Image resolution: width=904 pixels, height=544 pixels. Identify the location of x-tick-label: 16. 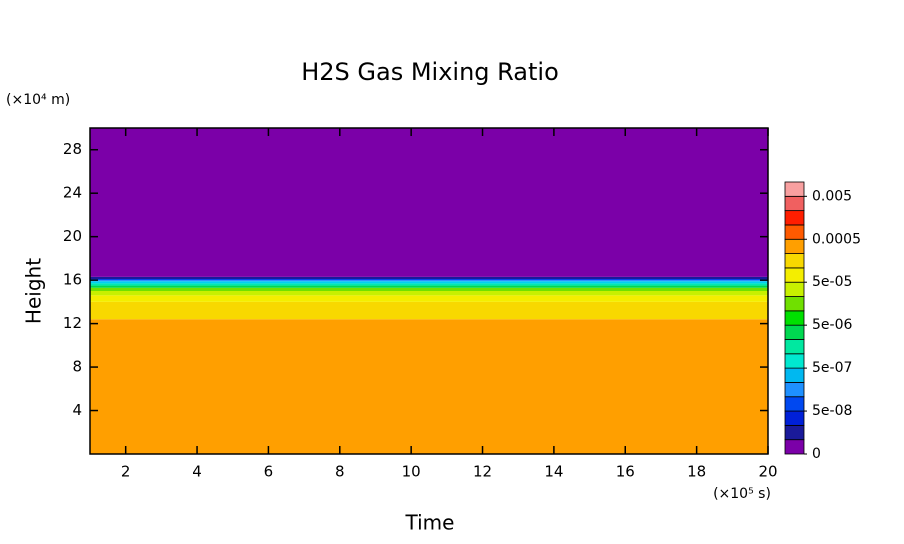
(625, 472).